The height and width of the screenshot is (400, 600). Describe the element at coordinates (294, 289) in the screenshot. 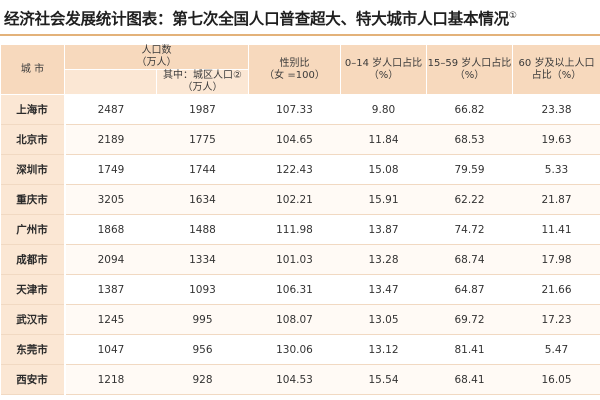

I see `cell-sex-ratio: 106.31` at that location.